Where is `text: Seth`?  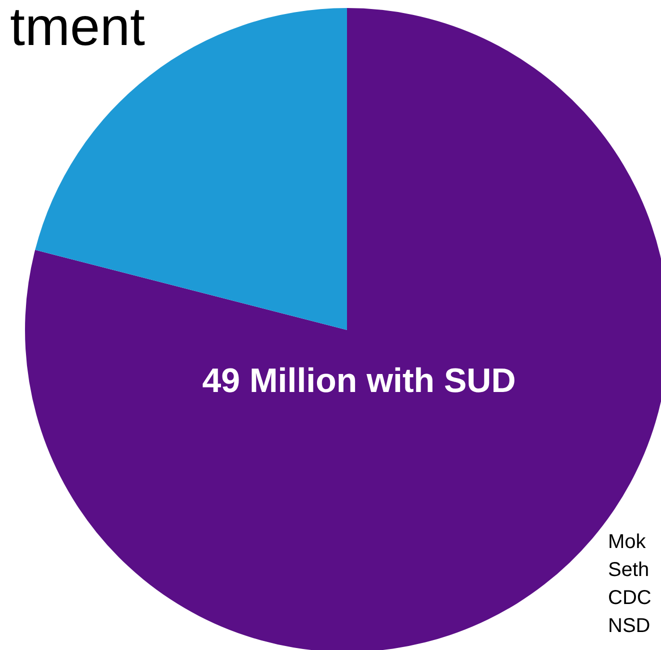
text: Seth is located at coordinates (629, 570).